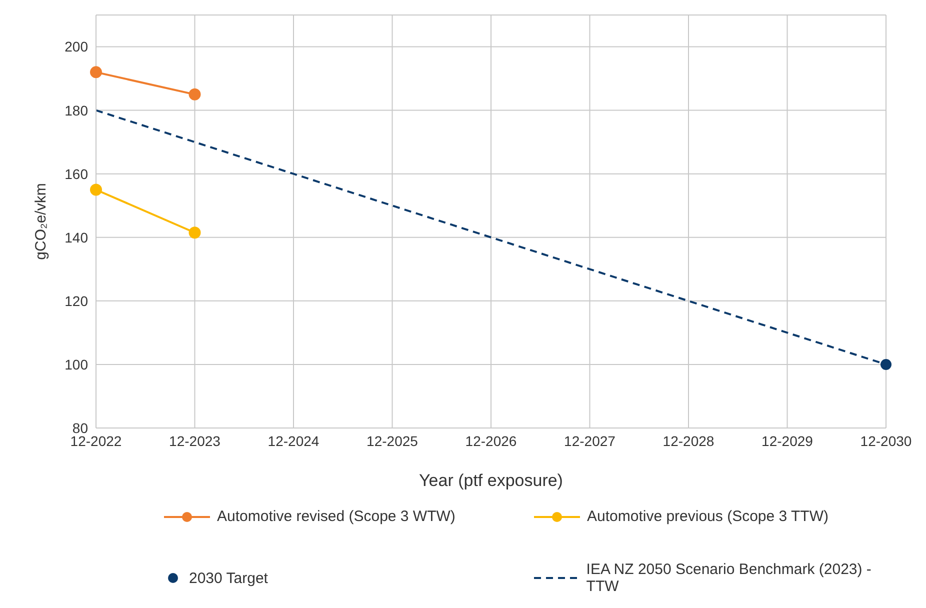  What do you see at coordinates (886, 440) in the screenshot?
I see `x-tick-label: 12-2030` at bounding box center [886, 440].